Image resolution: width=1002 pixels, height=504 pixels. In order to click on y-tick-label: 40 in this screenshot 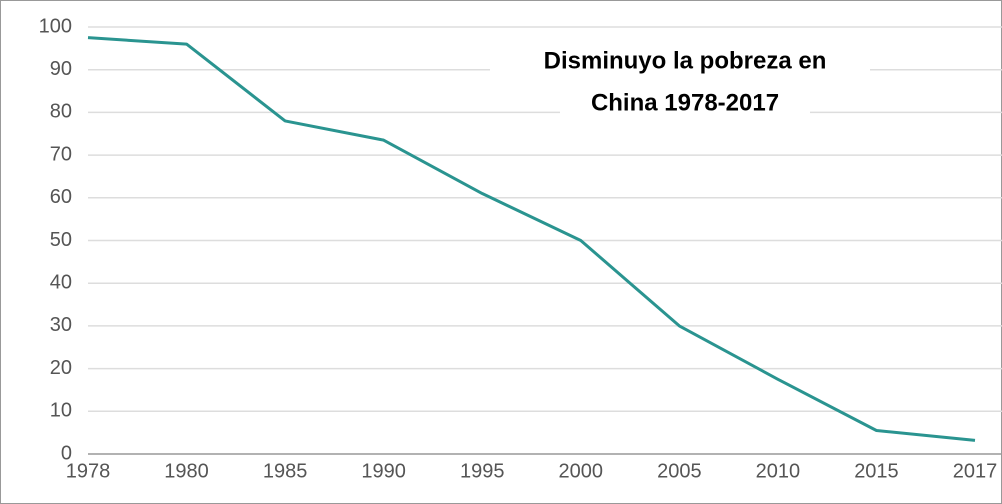, I will do `click(61, 282)`.